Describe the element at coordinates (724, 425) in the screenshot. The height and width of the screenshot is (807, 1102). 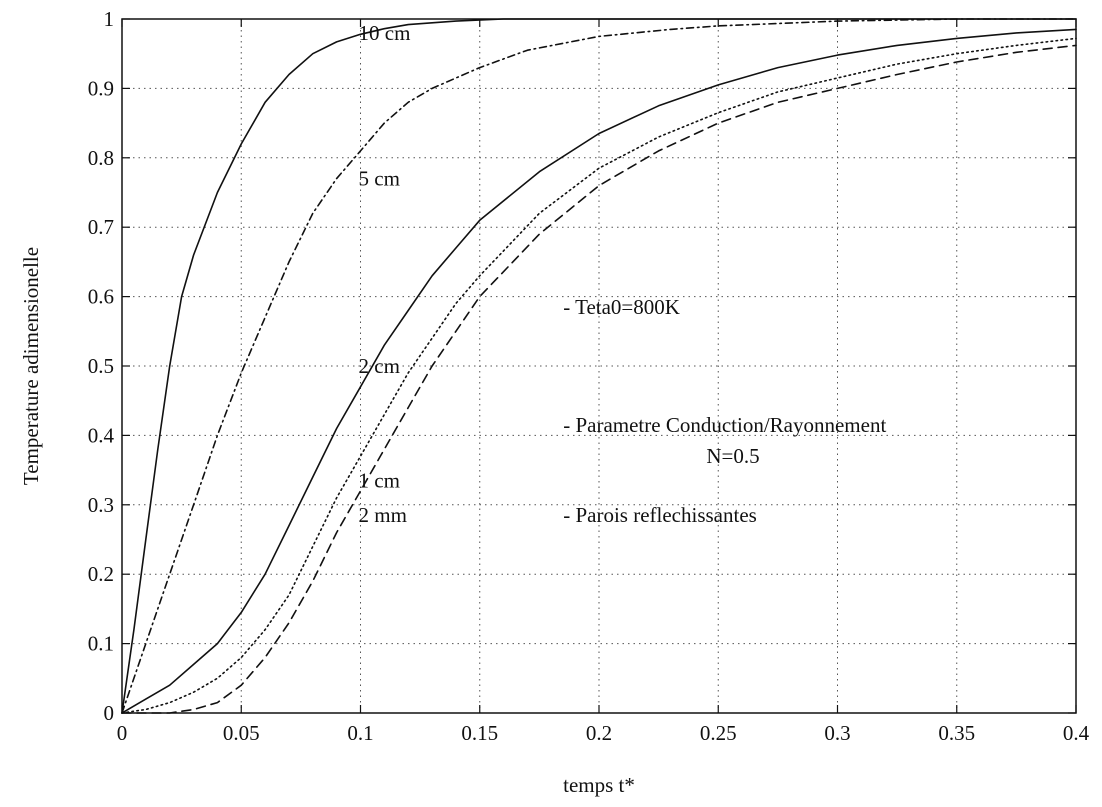
I see `annotation-text: - Parametre Conduction/Rayonnement` at that location.